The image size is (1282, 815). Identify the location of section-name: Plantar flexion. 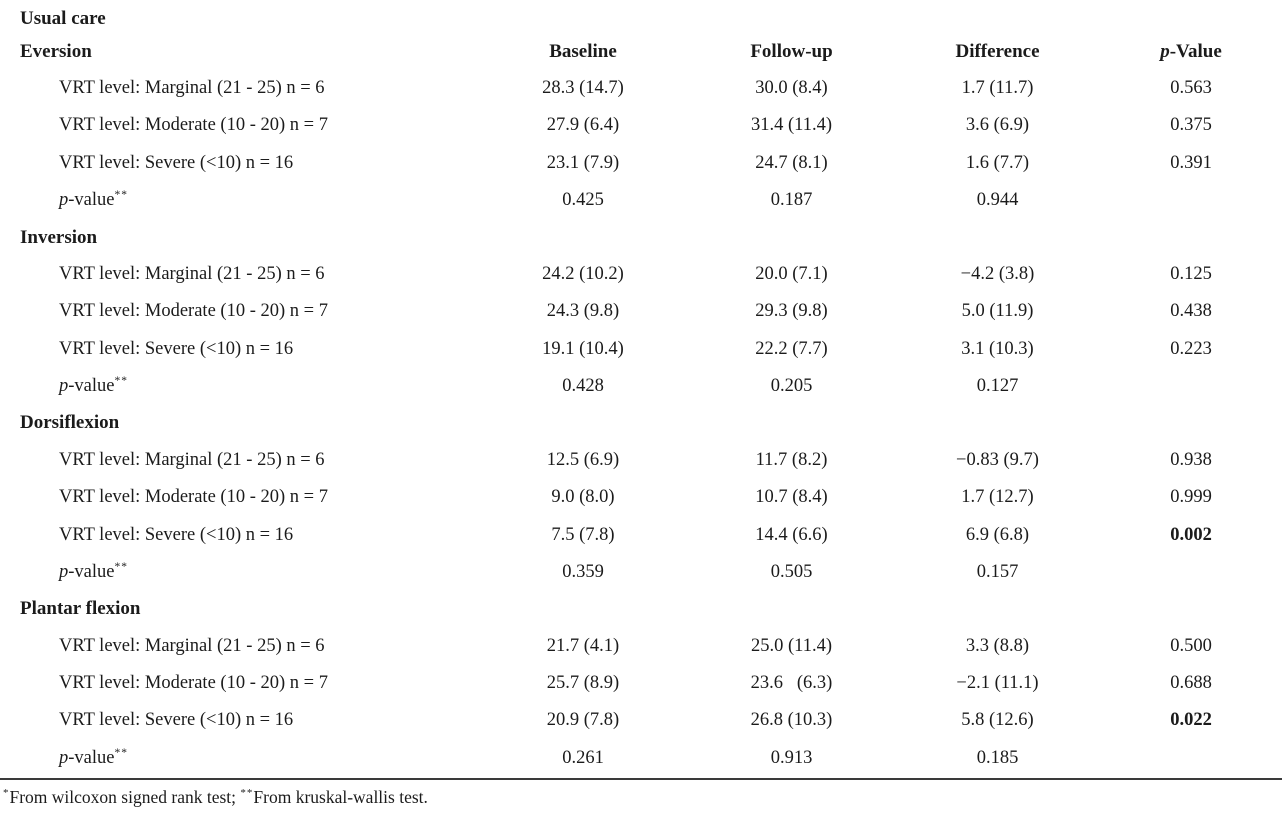
(80, 609).